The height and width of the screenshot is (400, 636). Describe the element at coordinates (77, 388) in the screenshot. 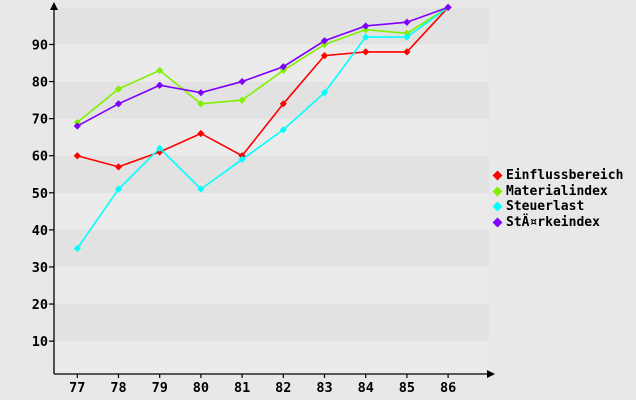

I see `x-tick-label: 77` at that location.